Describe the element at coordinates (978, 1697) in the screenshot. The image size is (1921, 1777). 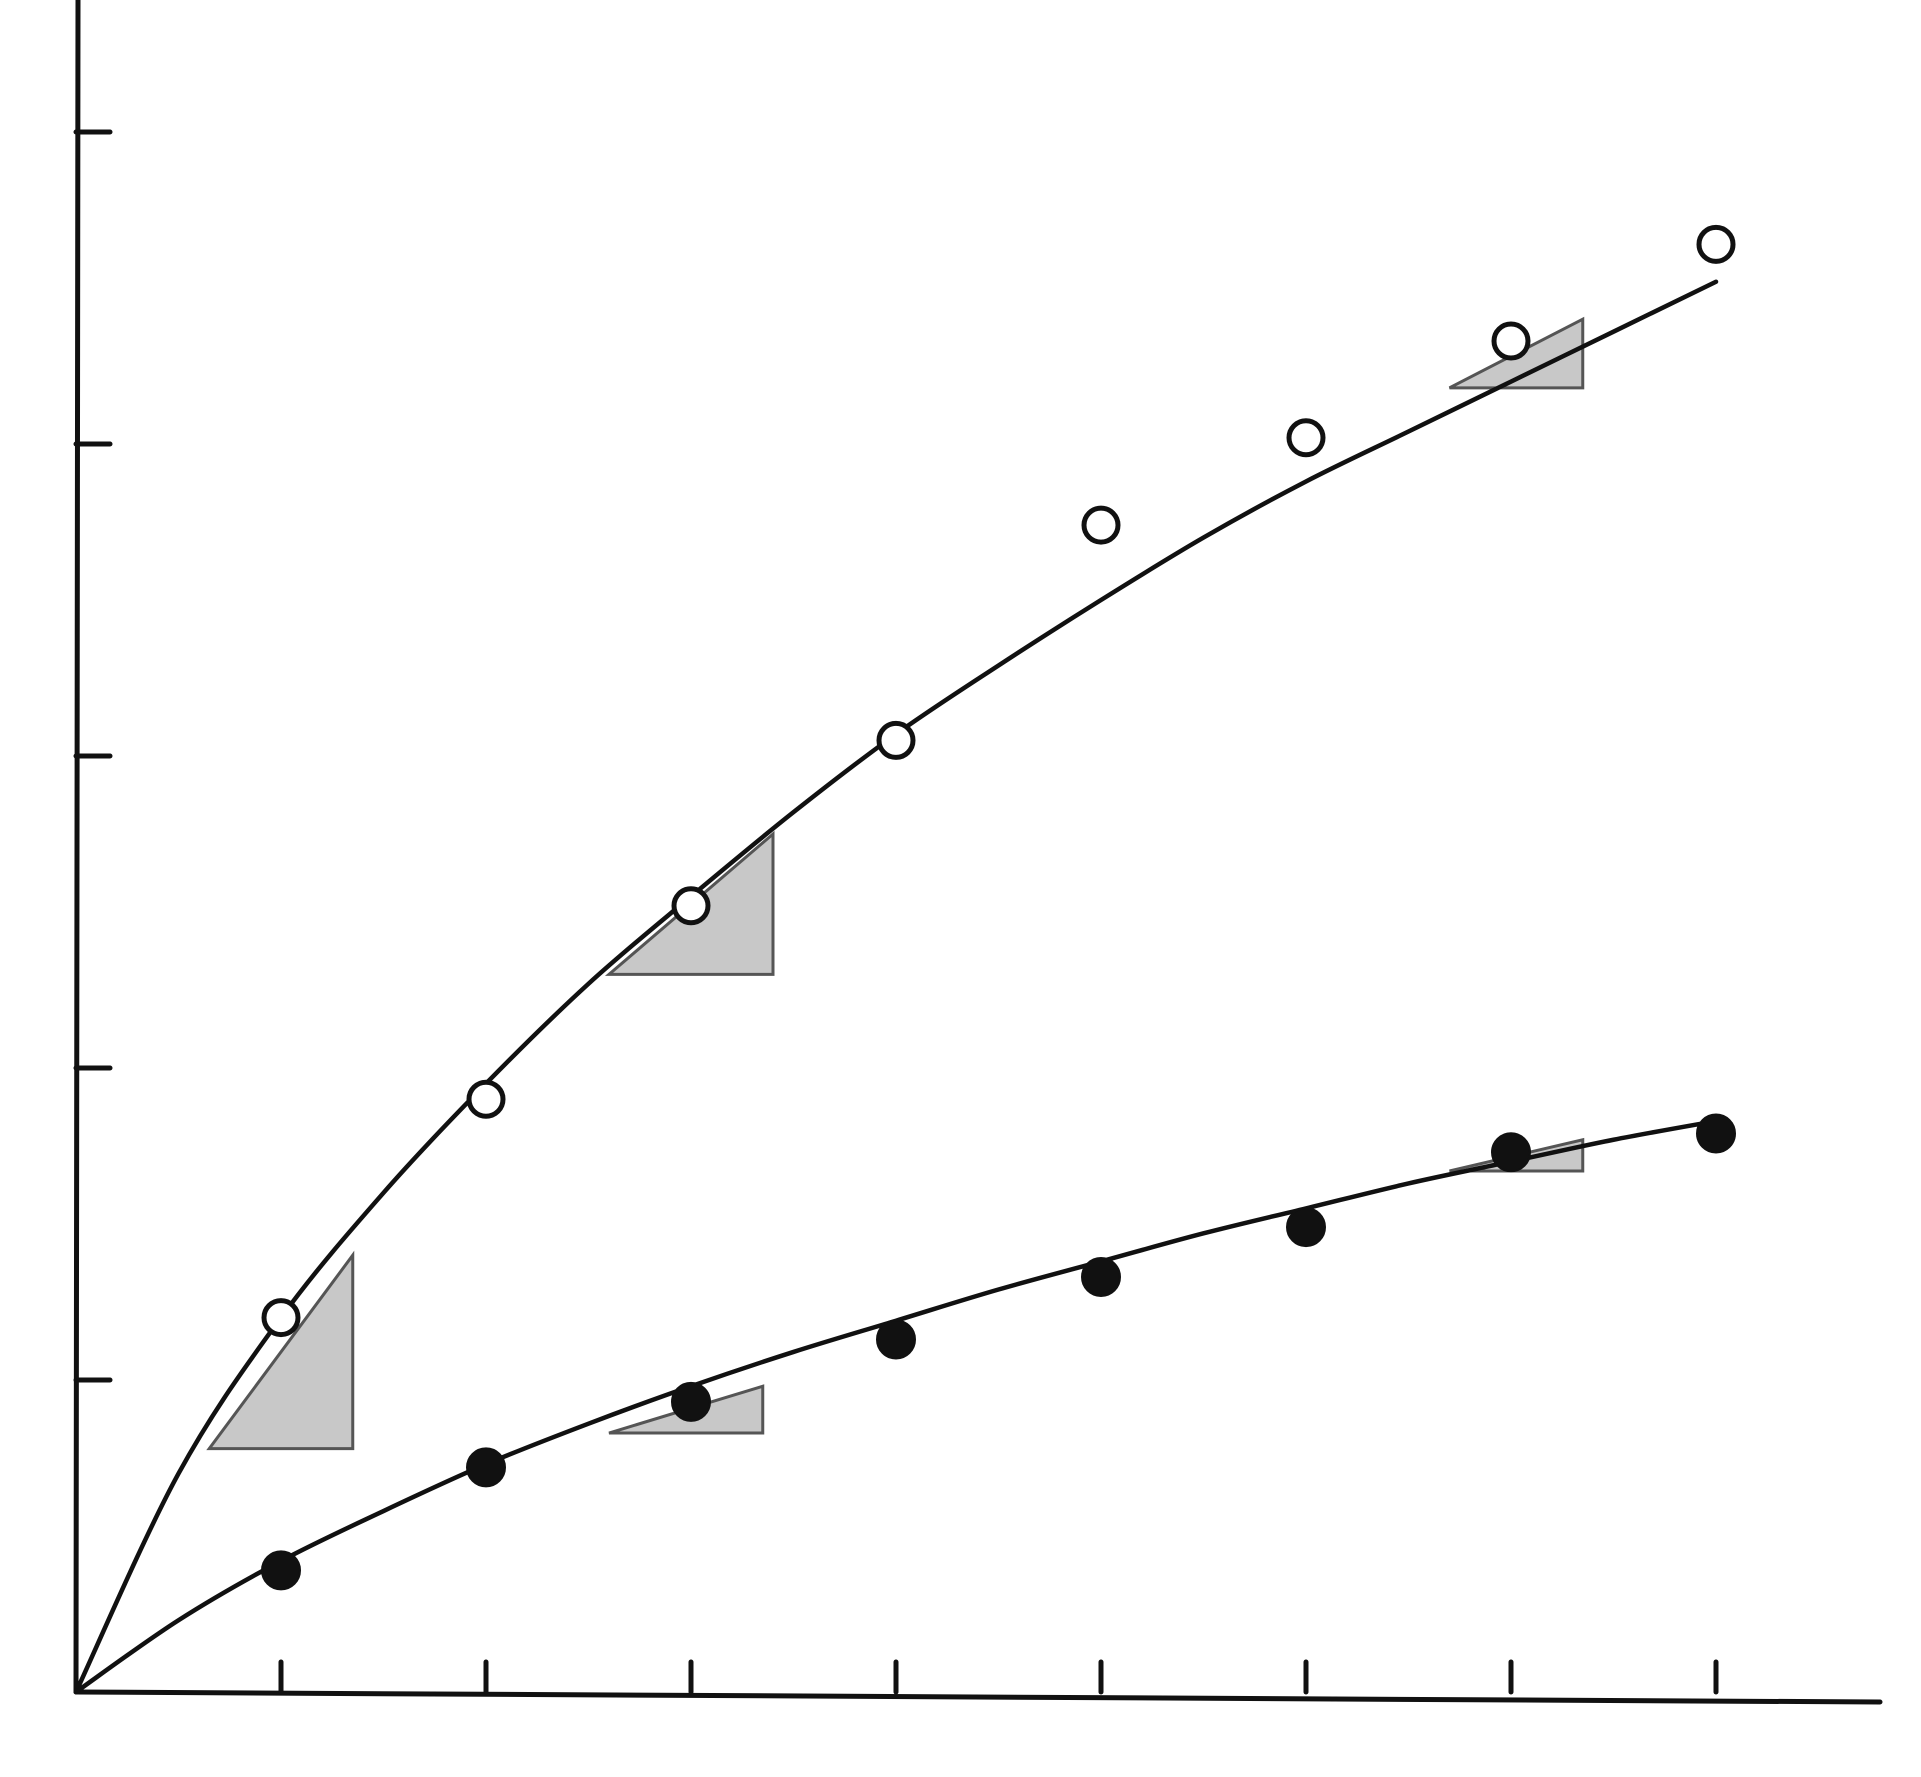
I see `x-axis` at that location.